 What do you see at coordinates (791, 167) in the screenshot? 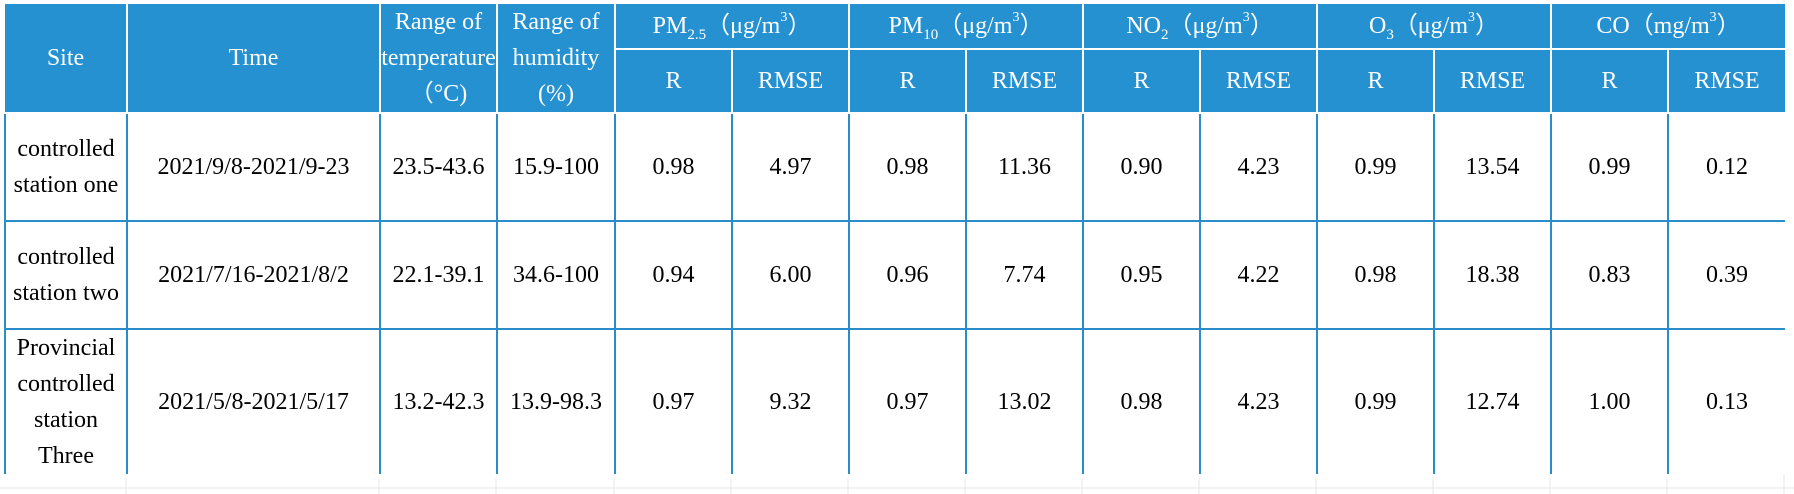
I see `cell-pm25-rmse: 4.97` at bounding box center [791, 167].